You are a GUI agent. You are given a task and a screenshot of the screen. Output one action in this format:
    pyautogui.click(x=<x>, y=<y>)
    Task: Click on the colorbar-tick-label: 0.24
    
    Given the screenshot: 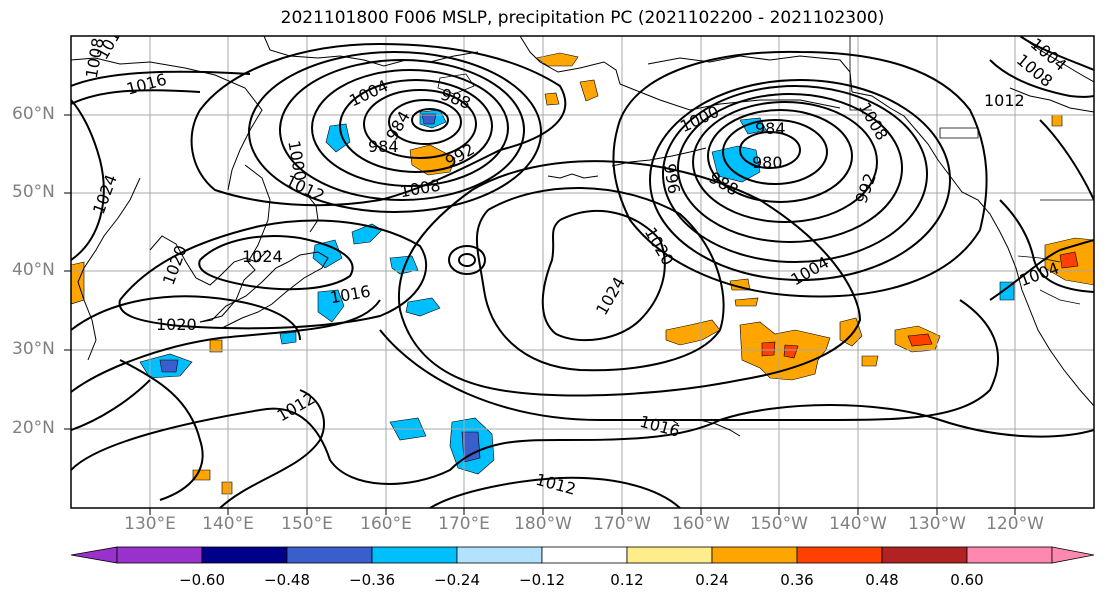 What is the action you would take?
    pyautogui.click(x=712, y=580)
    